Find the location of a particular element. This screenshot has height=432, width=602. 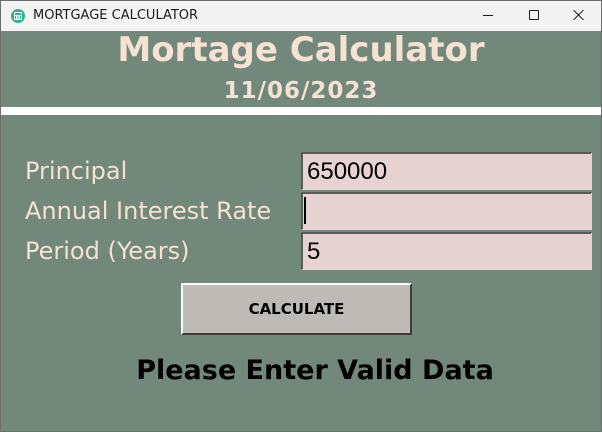

principal-label: Principal is located at coordinates (76, 171).